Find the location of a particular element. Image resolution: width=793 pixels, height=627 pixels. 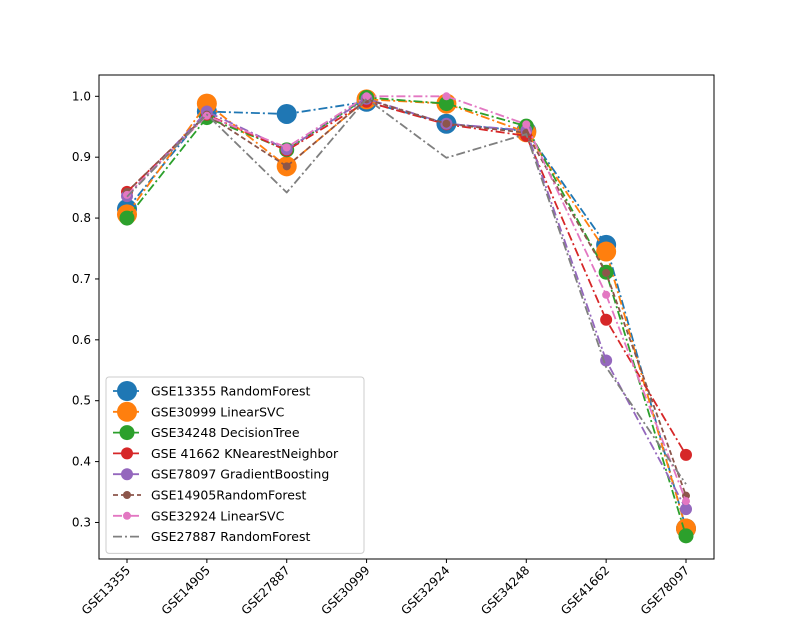

legend-label: GSE78097 GradientBoosting is located at coordinates (240, 474).